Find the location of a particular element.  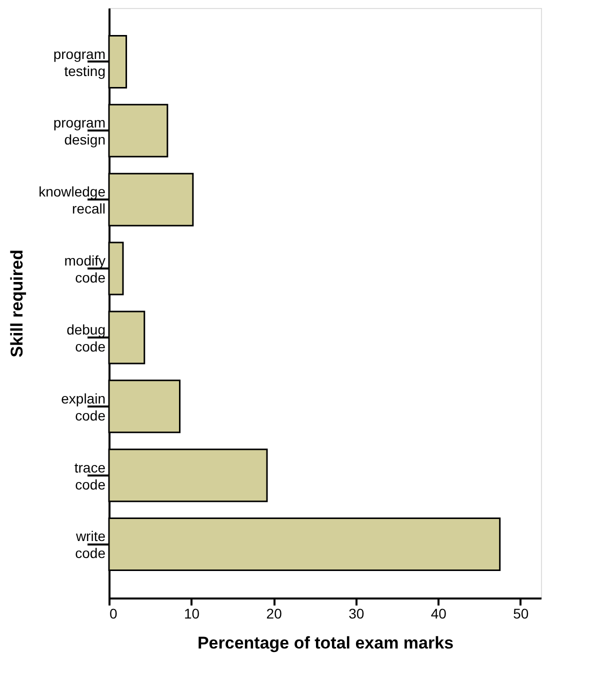

y-tick-label: program design is located at coordinates (79, 131).